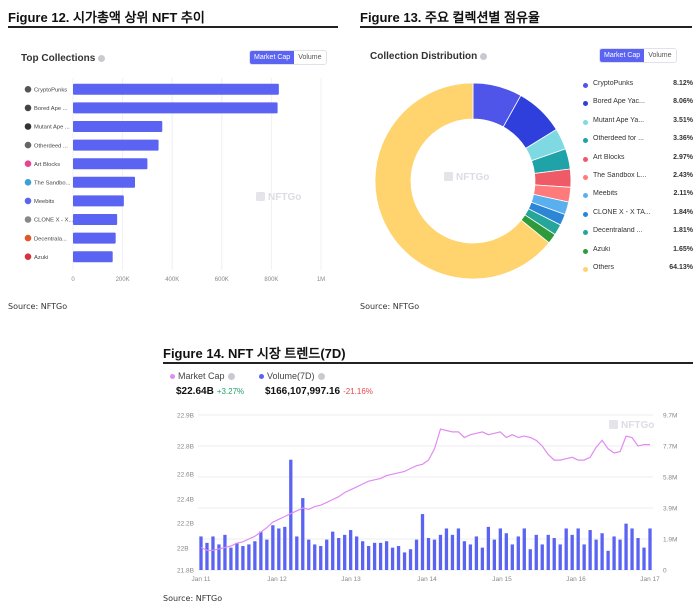  Describe the element at coordinates (73, 280) in the screenshot. I see `x-tick-label: 0` at that location.